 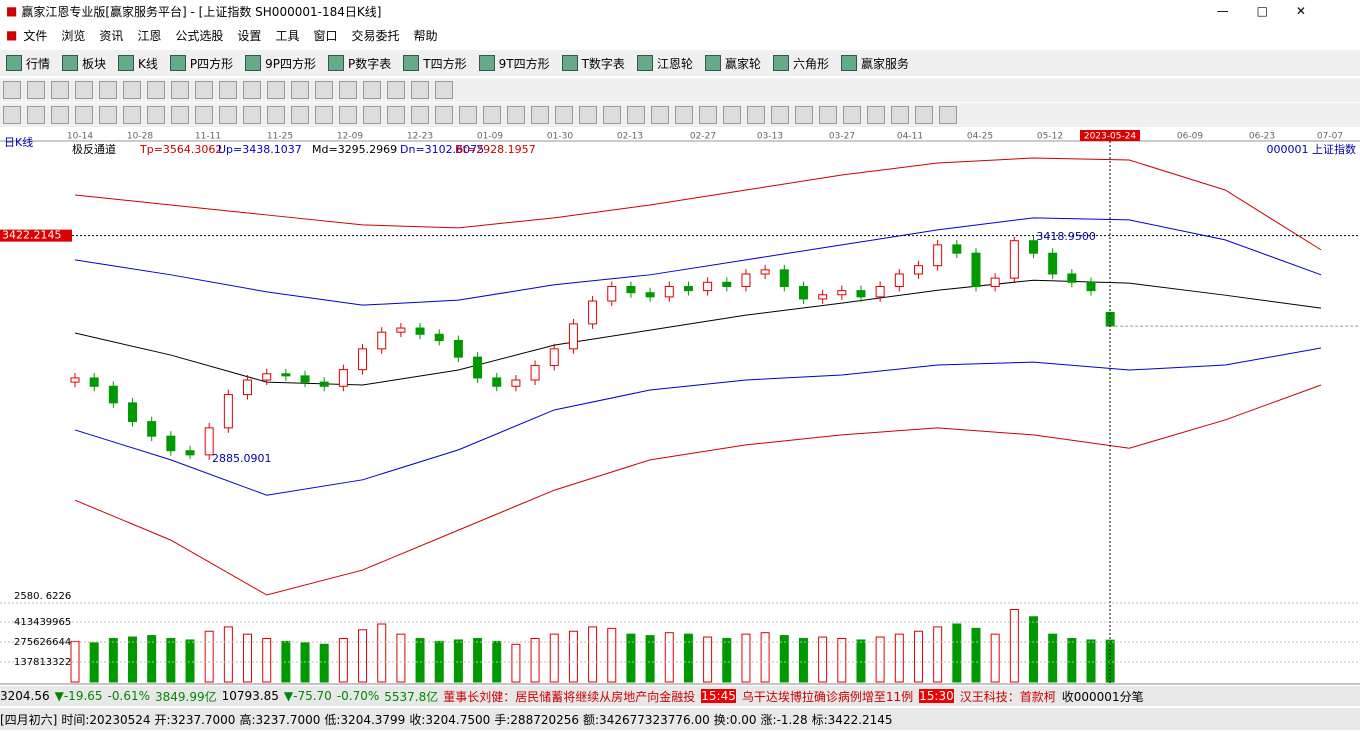 I want to click on menu-item: 资讯, so click(x=111, y=35).